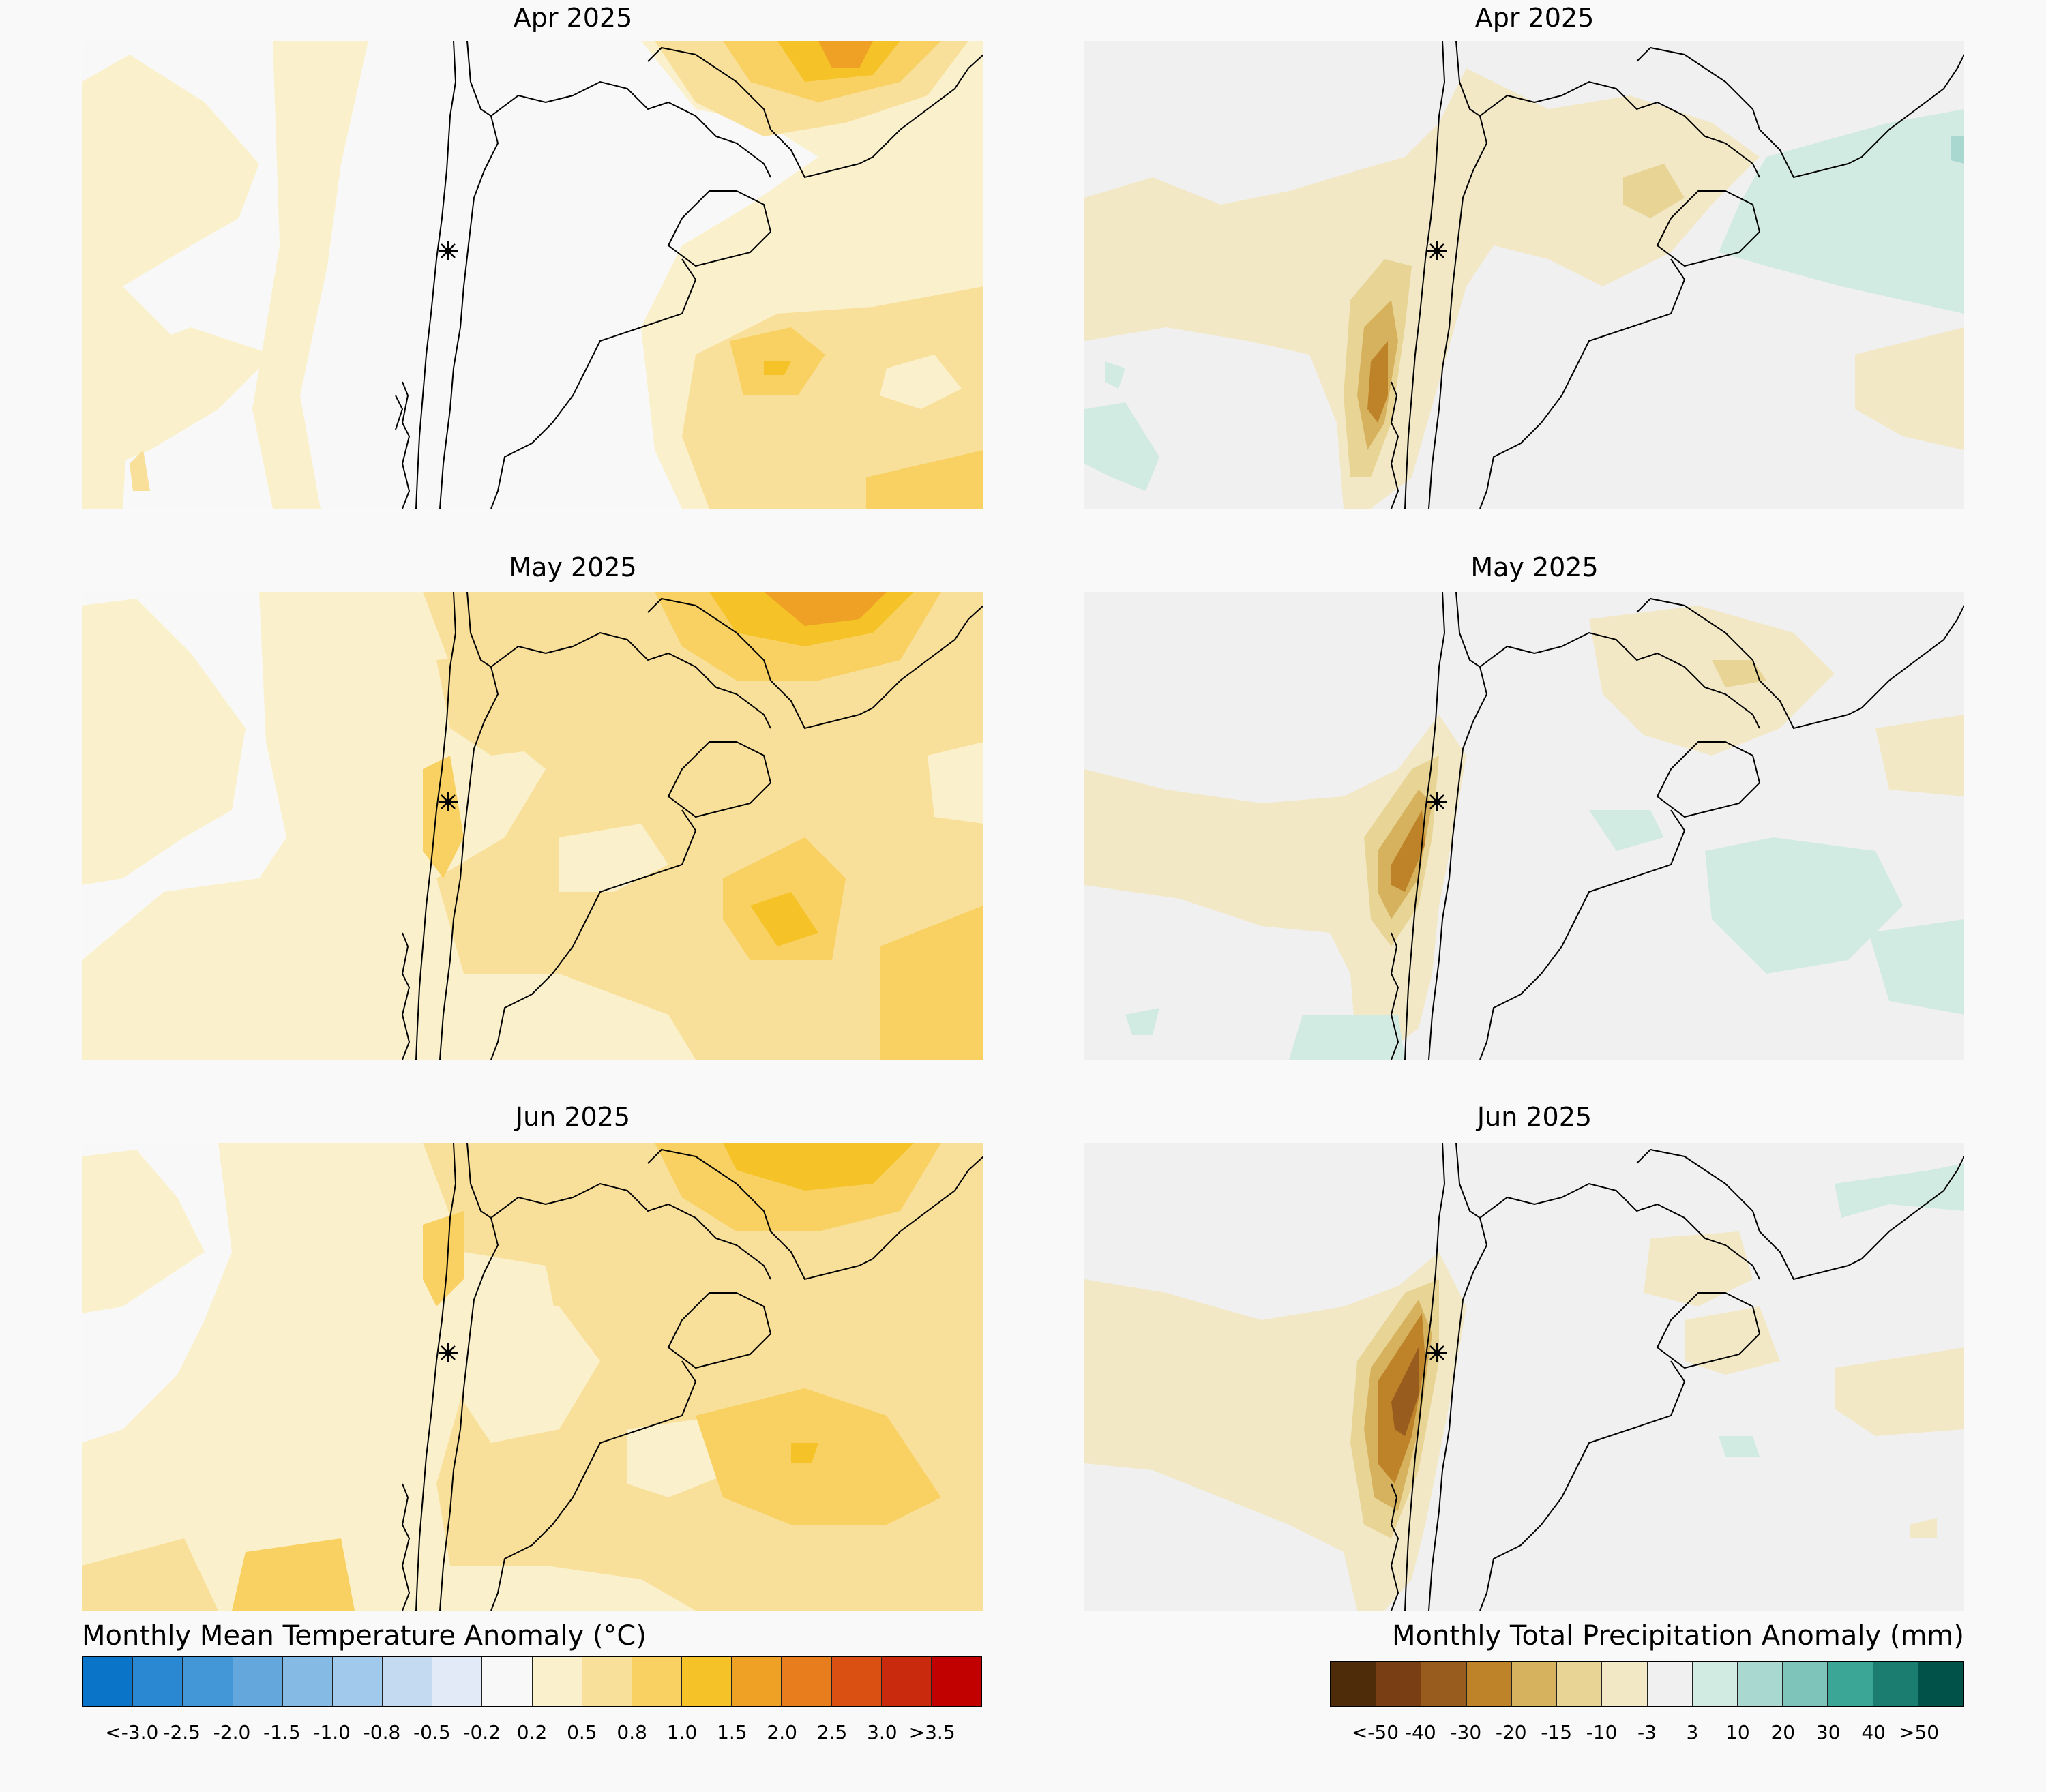 This screenshot has height=1792, width=2046. Describe the element at coordinates (1873, 1732) in the screenshot. I see `precipitation-tick-label: 40` at that location.